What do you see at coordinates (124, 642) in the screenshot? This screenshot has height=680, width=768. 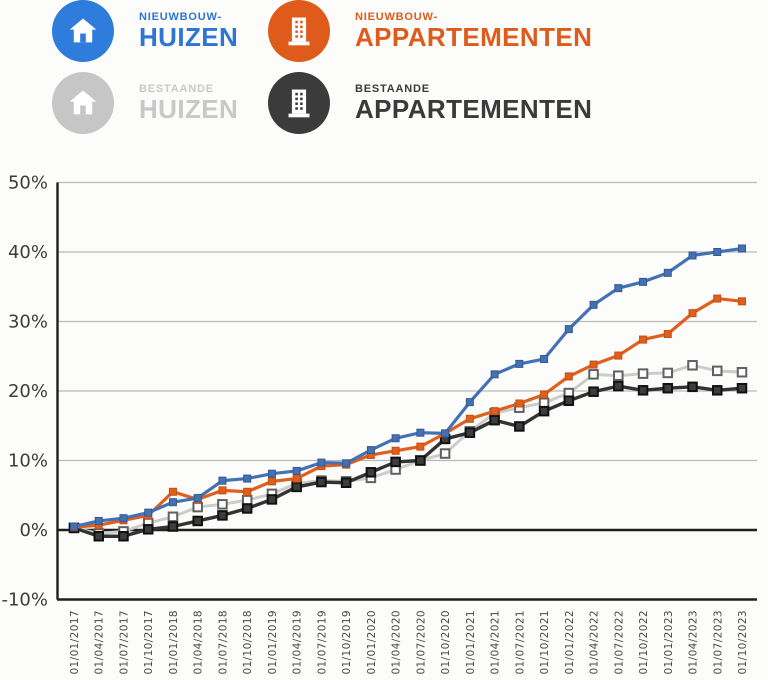 I see `x-axis-tick-label: 01/07/2017` at bounding box center [124, 642].